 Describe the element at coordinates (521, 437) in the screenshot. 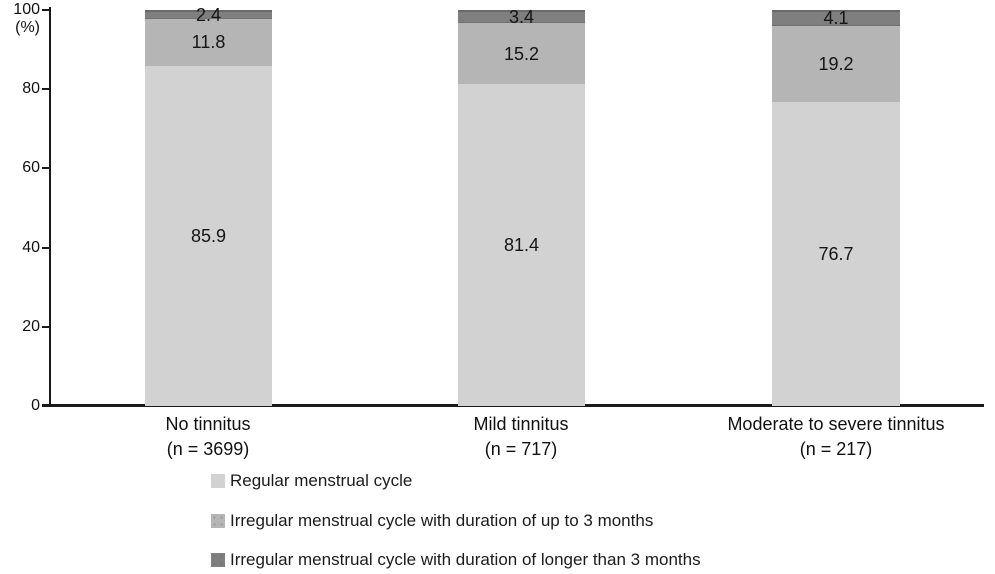

I see `category-label: Mild tinnitus (n = 717)` at that location.